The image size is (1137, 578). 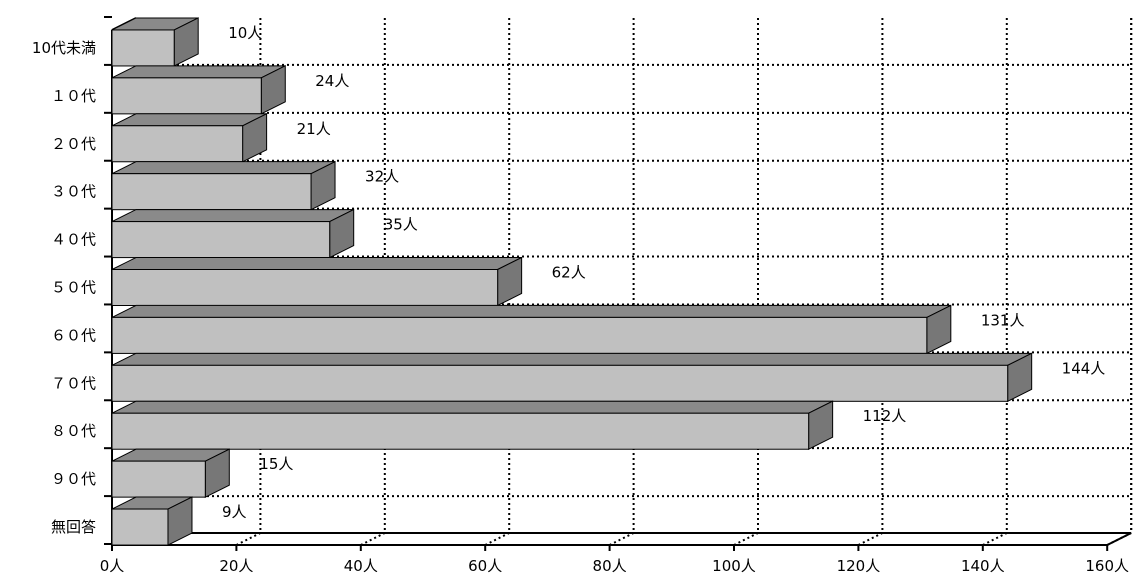 What do you see at coordinates (112, 566) in the screenshot?
I see `x-tick-label: 0人` at bounding box center [112, 566].